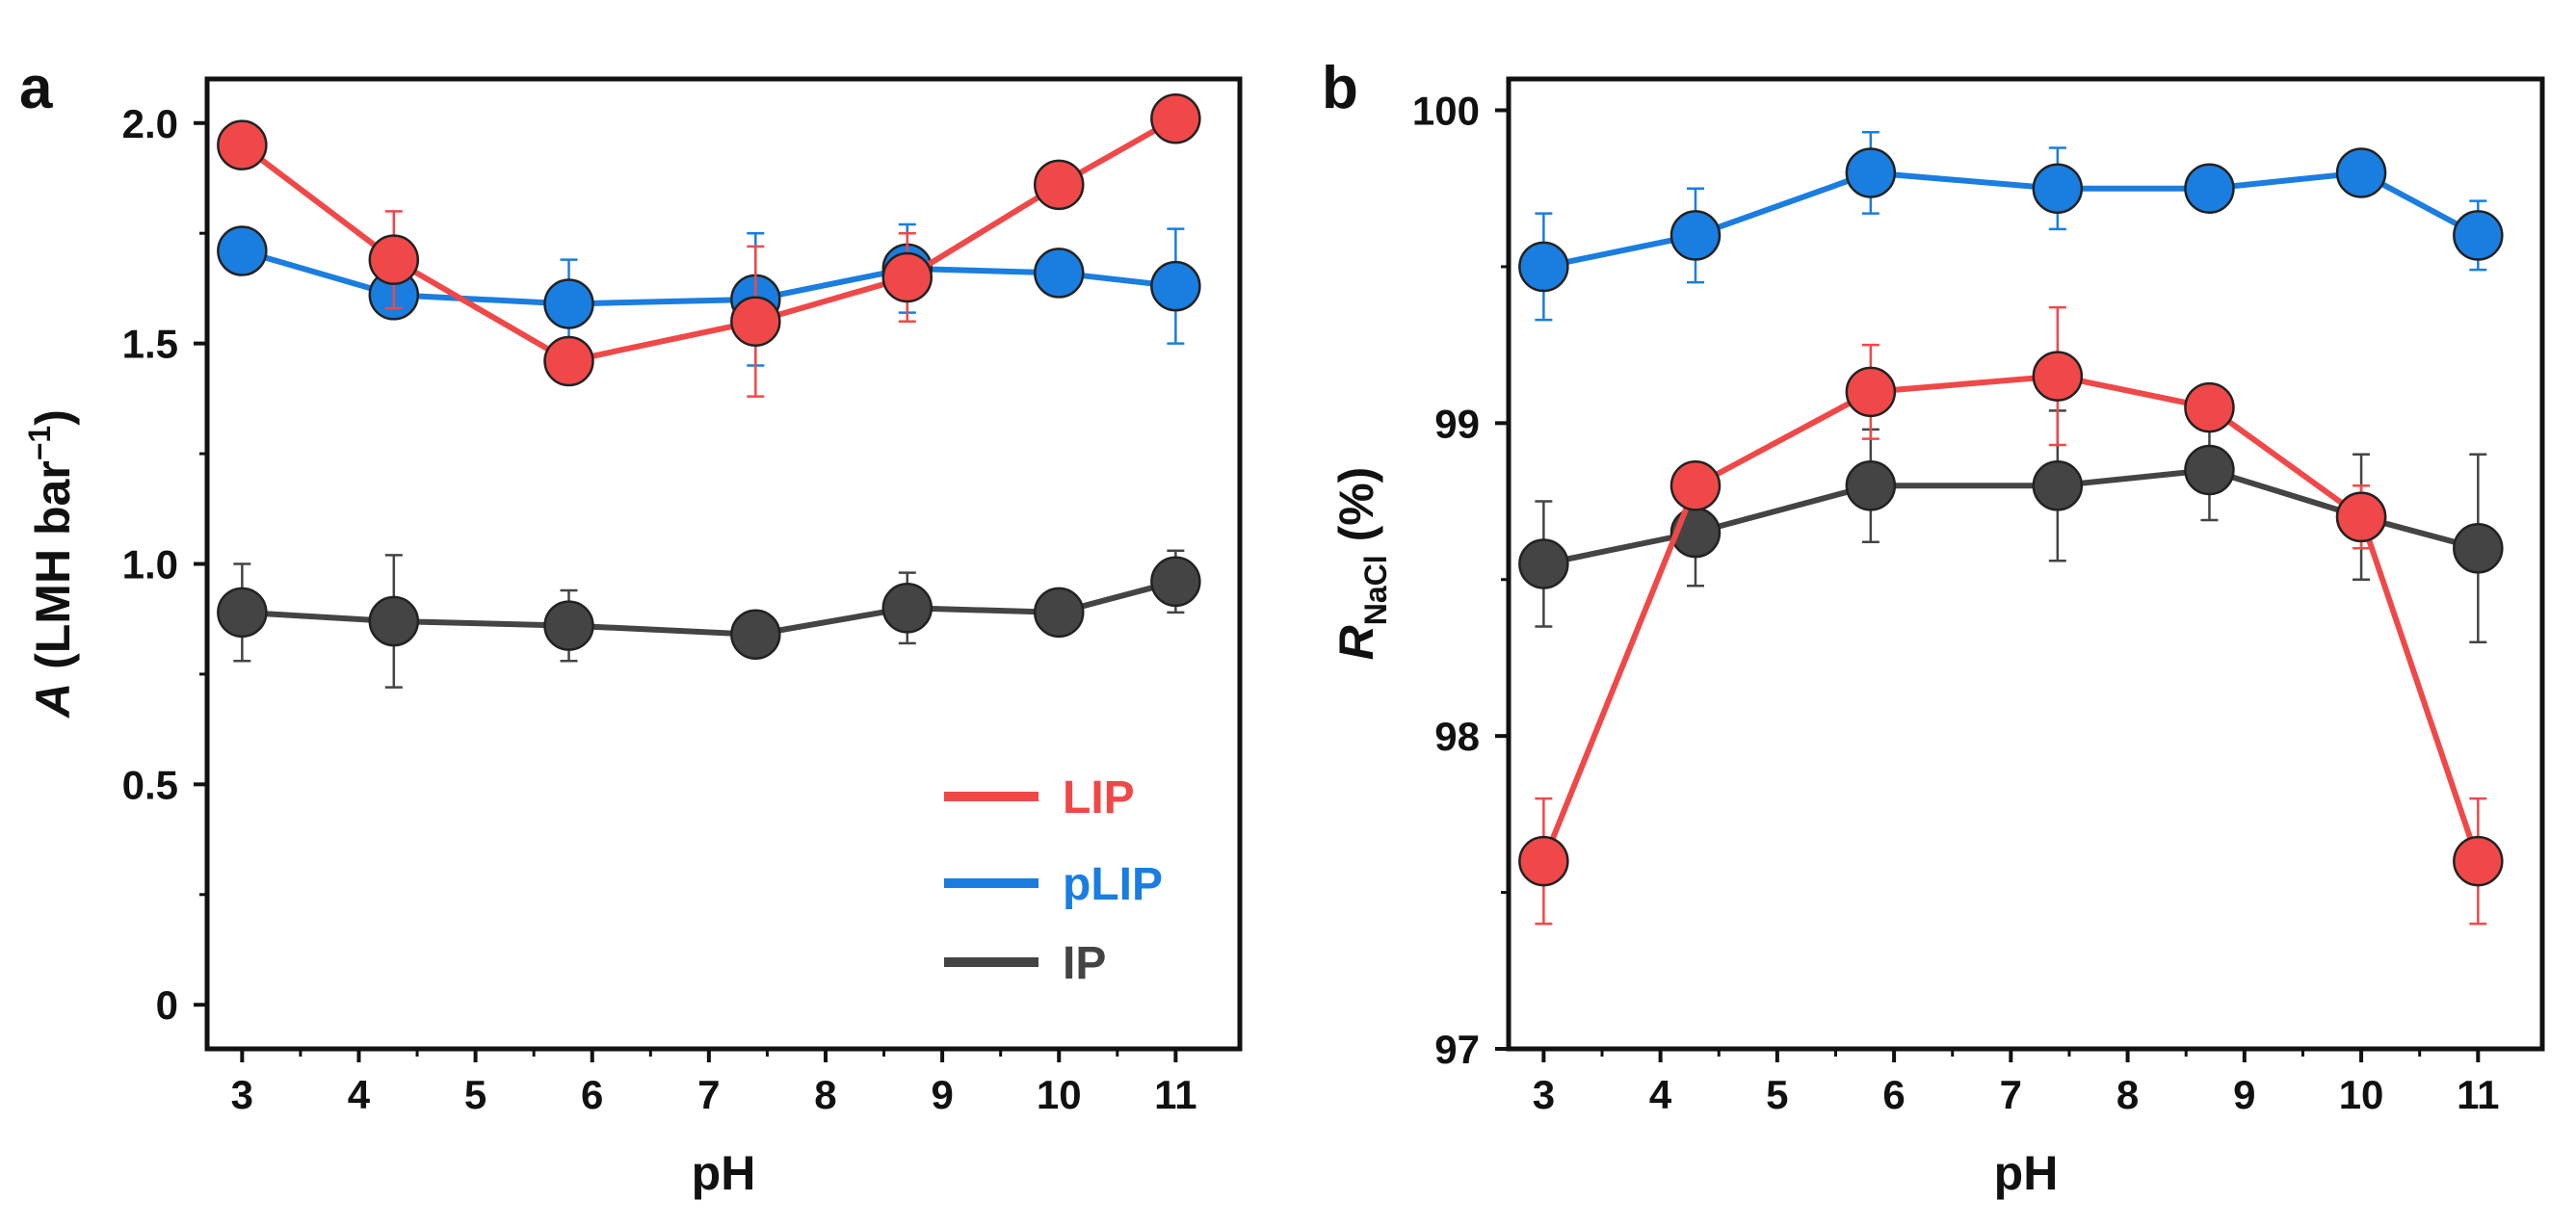  I want to click on panel-a-x-tick-label: 6, so click(592, 1094).